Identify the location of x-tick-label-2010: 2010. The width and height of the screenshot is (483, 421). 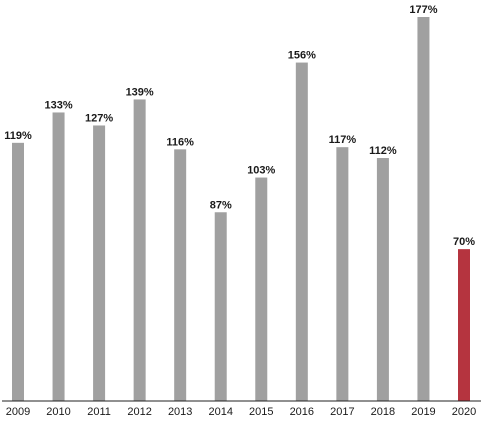
(58, 412).